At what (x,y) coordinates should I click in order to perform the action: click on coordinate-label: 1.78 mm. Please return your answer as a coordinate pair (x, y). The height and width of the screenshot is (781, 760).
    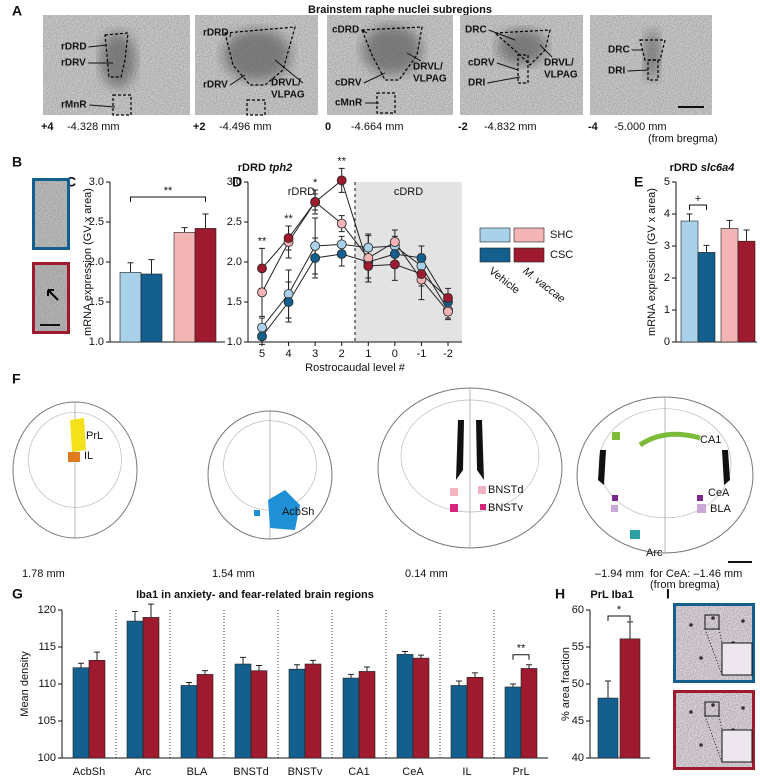
    Looking at the image, I should click on (43, 574).